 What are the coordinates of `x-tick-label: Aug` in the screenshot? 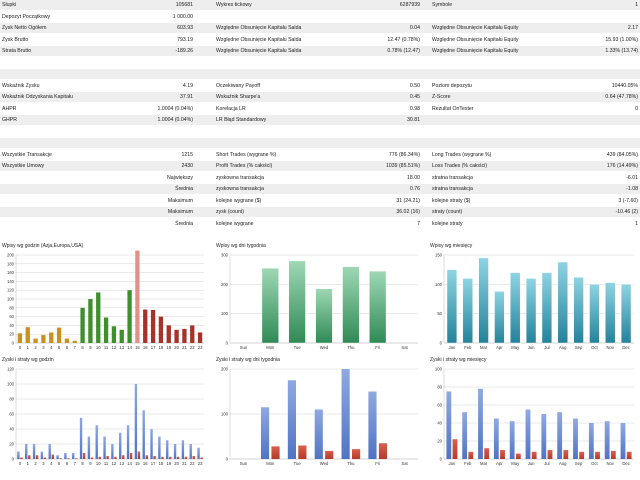 It's located at (563, 347).